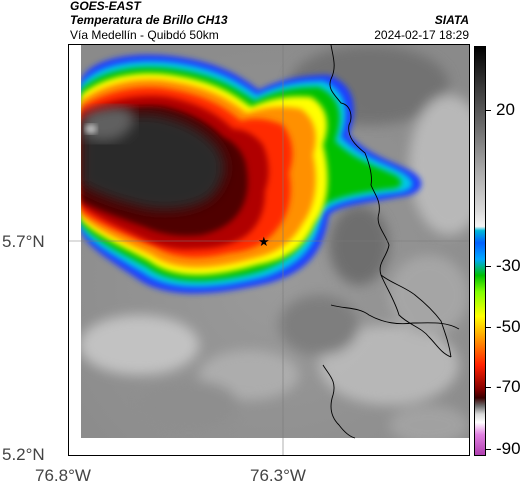 The image size is (526, 491). I want to click on region-subtitle: Vía Medellín - Quibdó 50km, so click(144, 35).